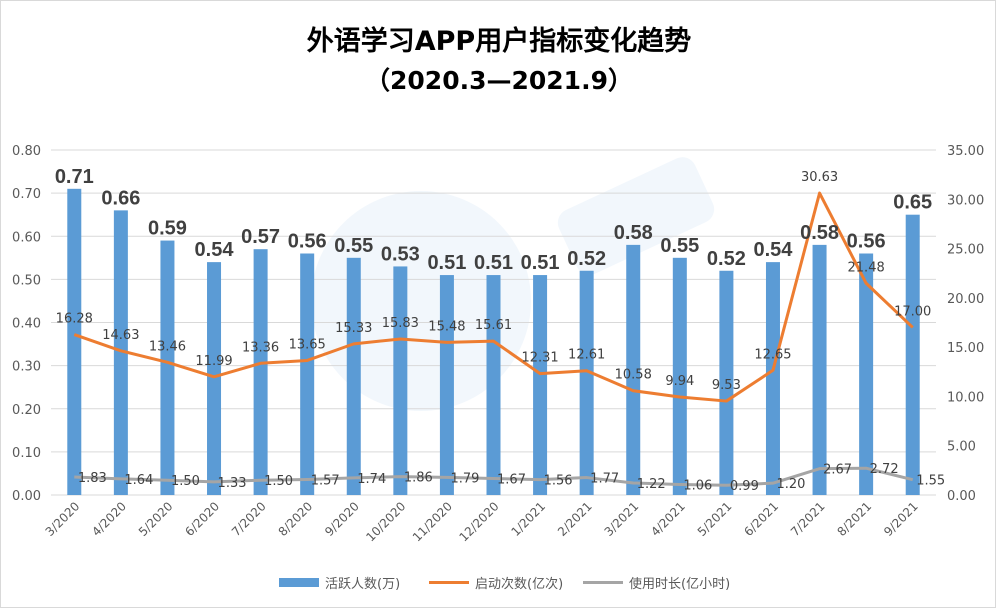  Describe the element at coordinates (156, 519) in the screenshot. I see `x-axis-tick: 5/2020` at that location.